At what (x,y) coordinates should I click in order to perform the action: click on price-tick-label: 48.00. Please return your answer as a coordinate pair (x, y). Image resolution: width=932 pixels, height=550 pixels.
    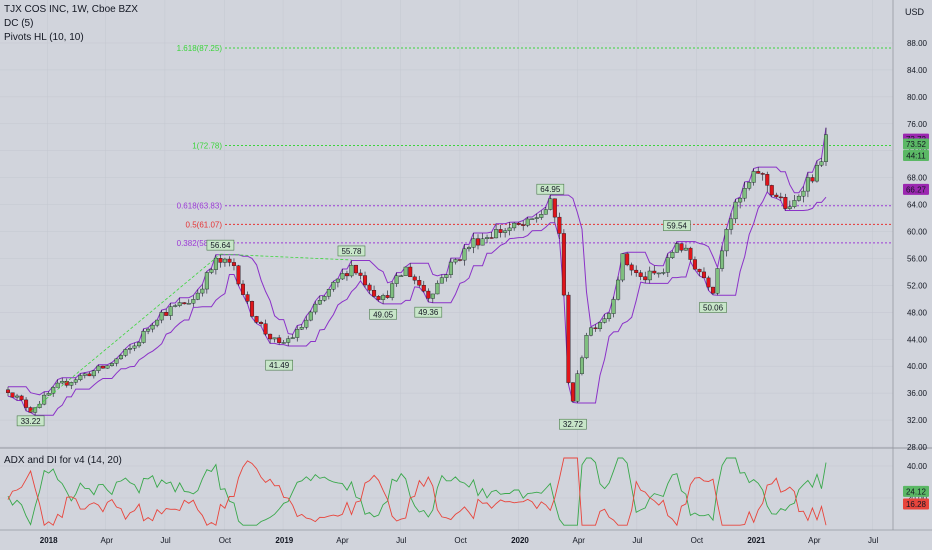
    Looking at the image, I should click on (917, 312).